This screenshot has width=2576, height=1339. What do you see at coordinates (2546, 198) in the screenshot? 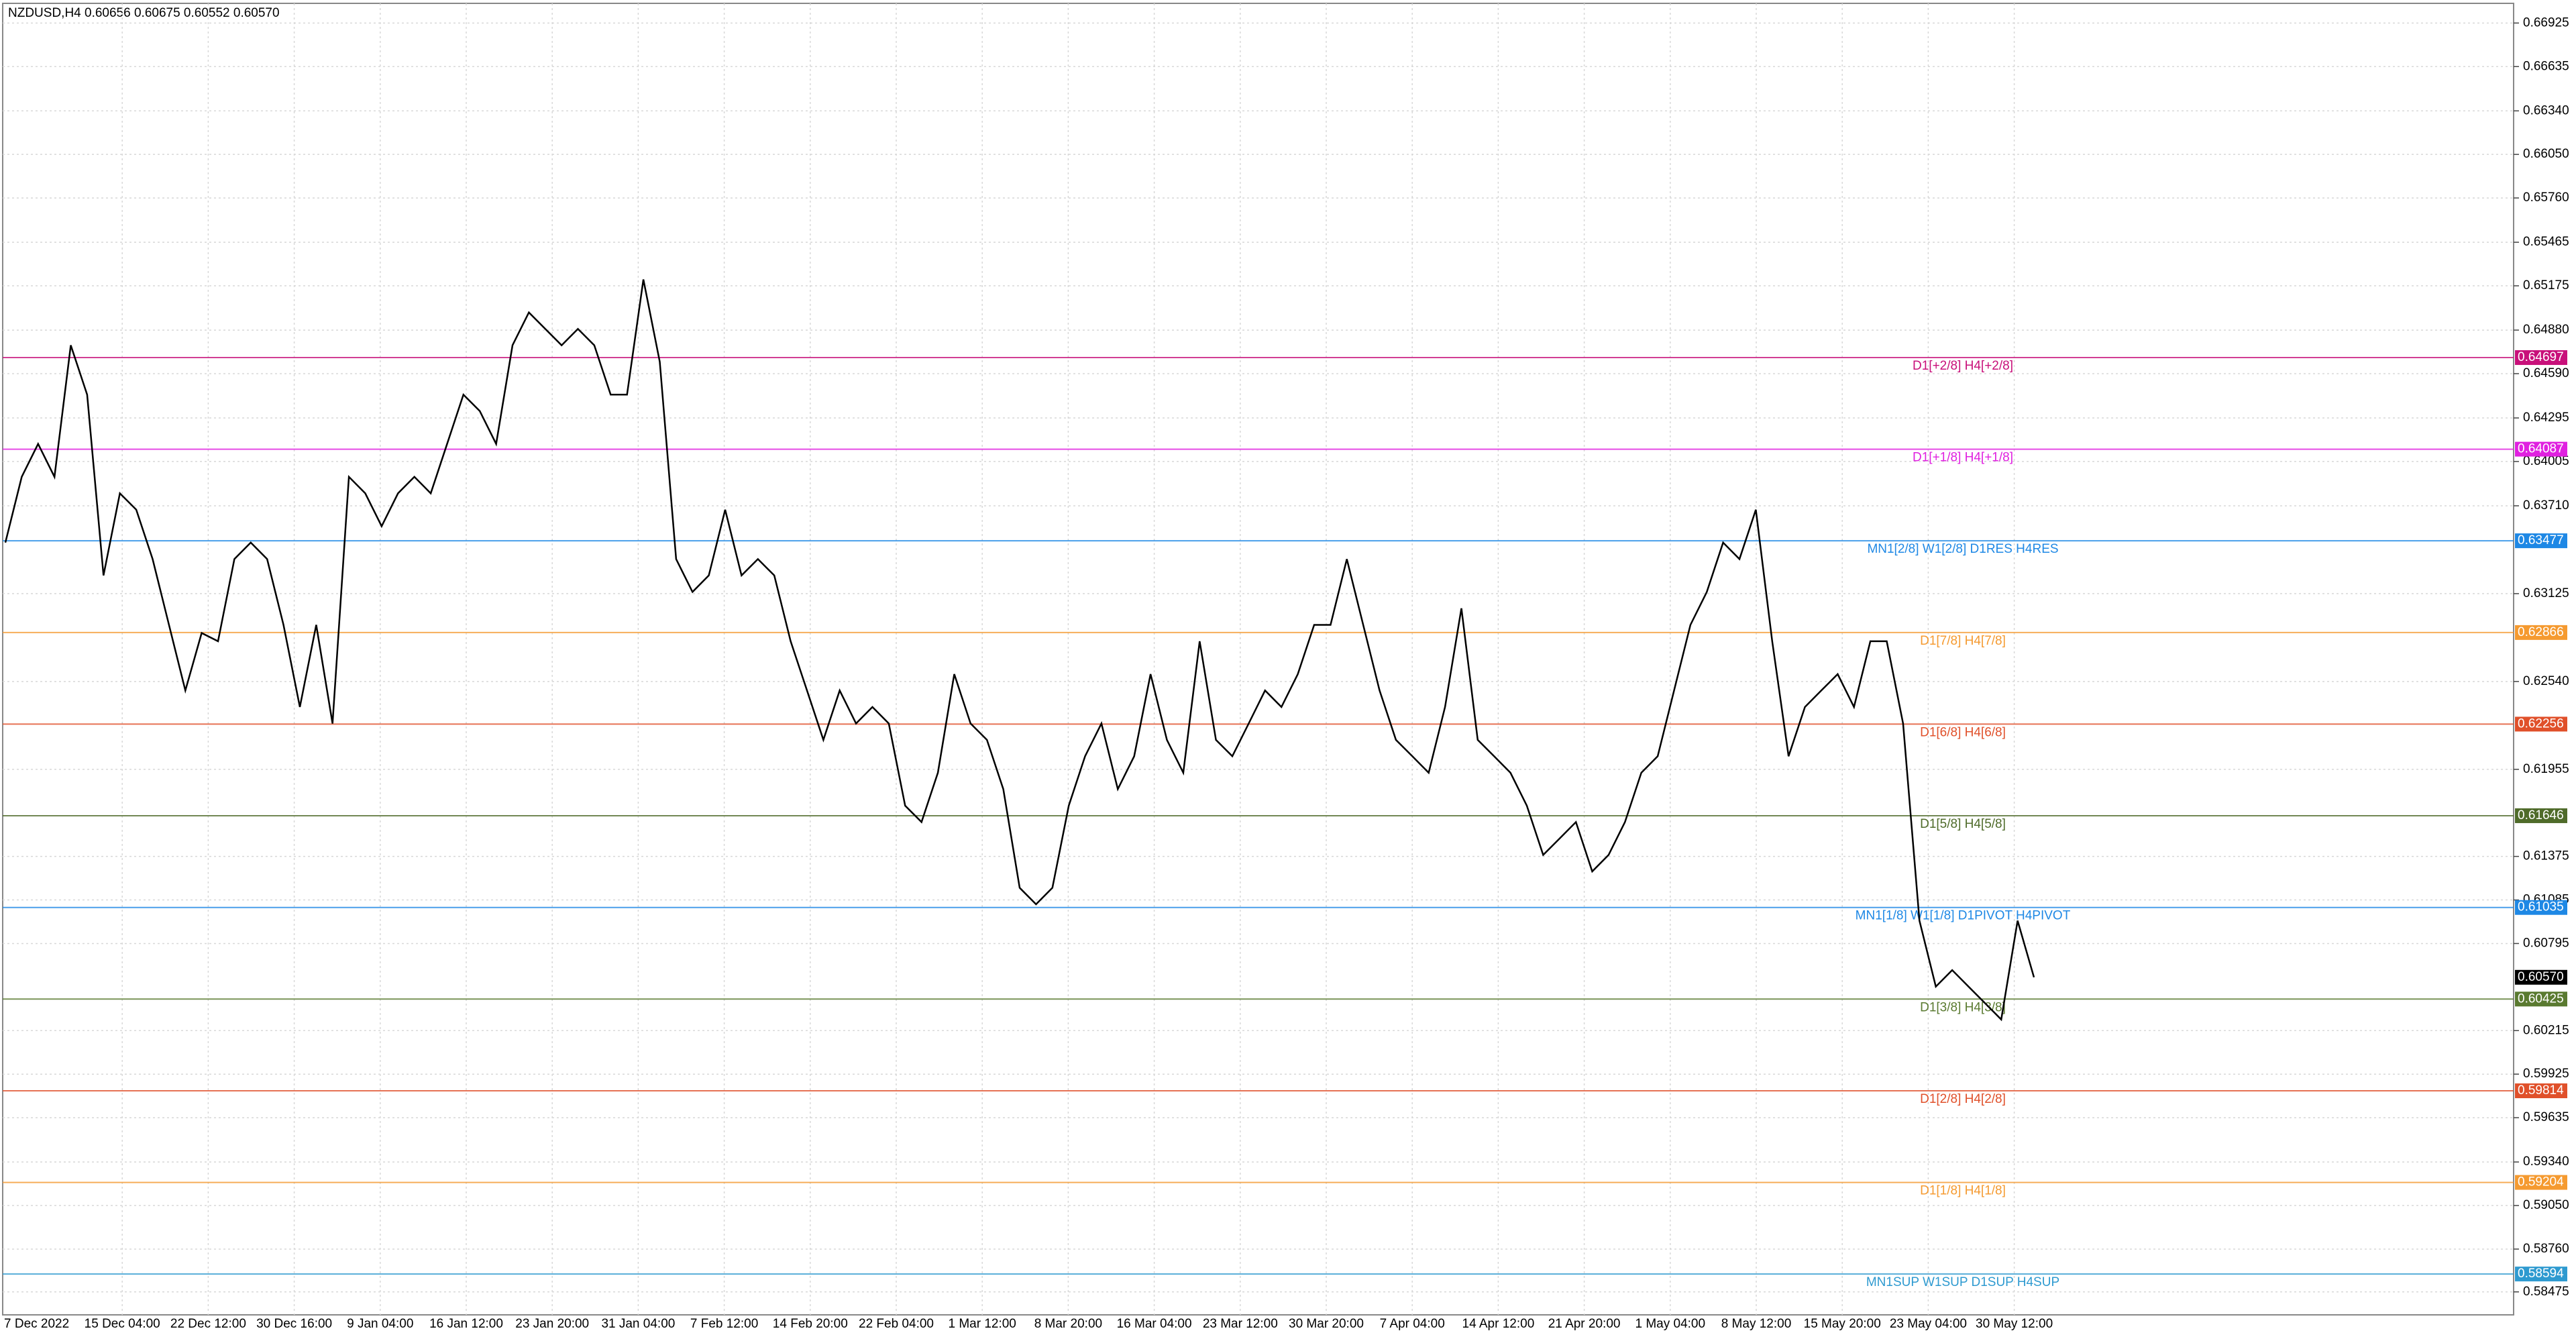
I see `y-tick-label: 0.65760` at bounding box center [2546, 198].